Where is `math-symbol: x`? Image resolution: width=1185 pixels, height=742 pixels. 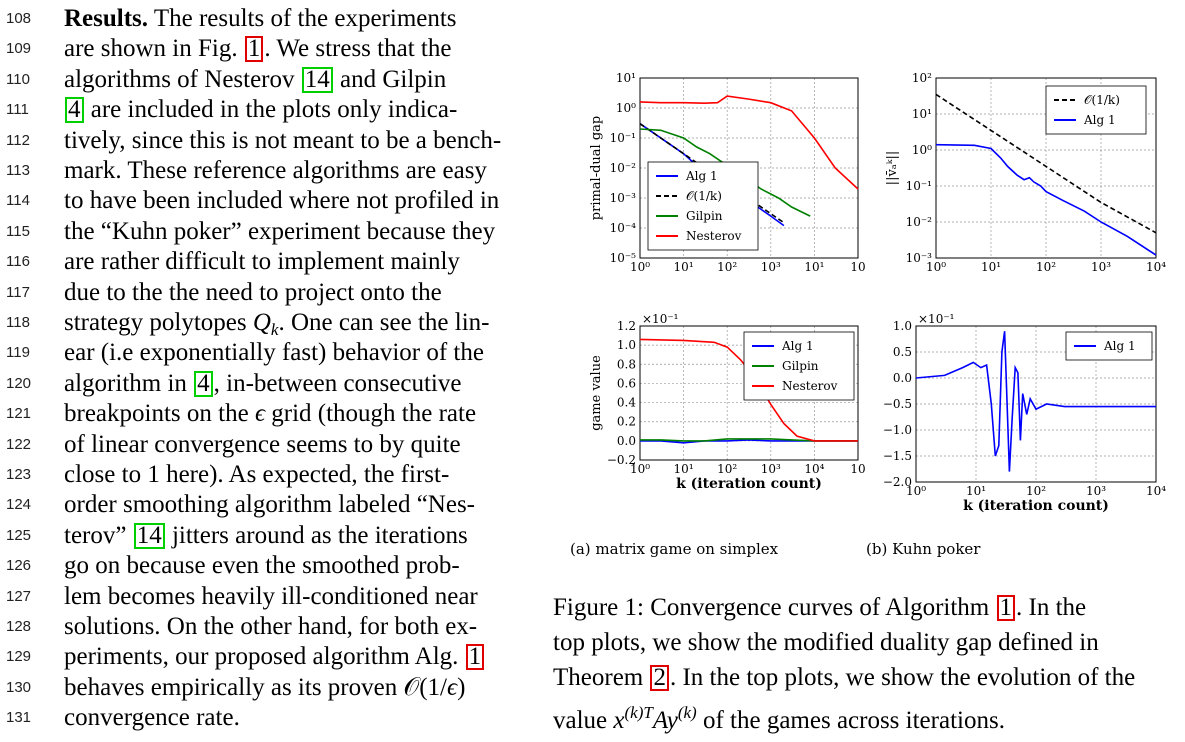 math-symbol: x is located at coordinates (619, 720).